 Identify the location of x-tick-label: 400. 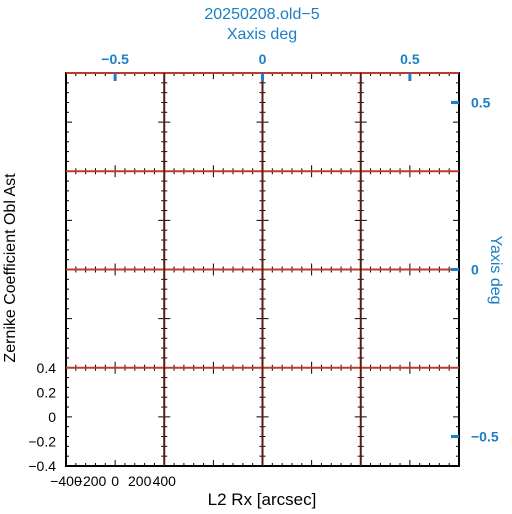
(165, 481).